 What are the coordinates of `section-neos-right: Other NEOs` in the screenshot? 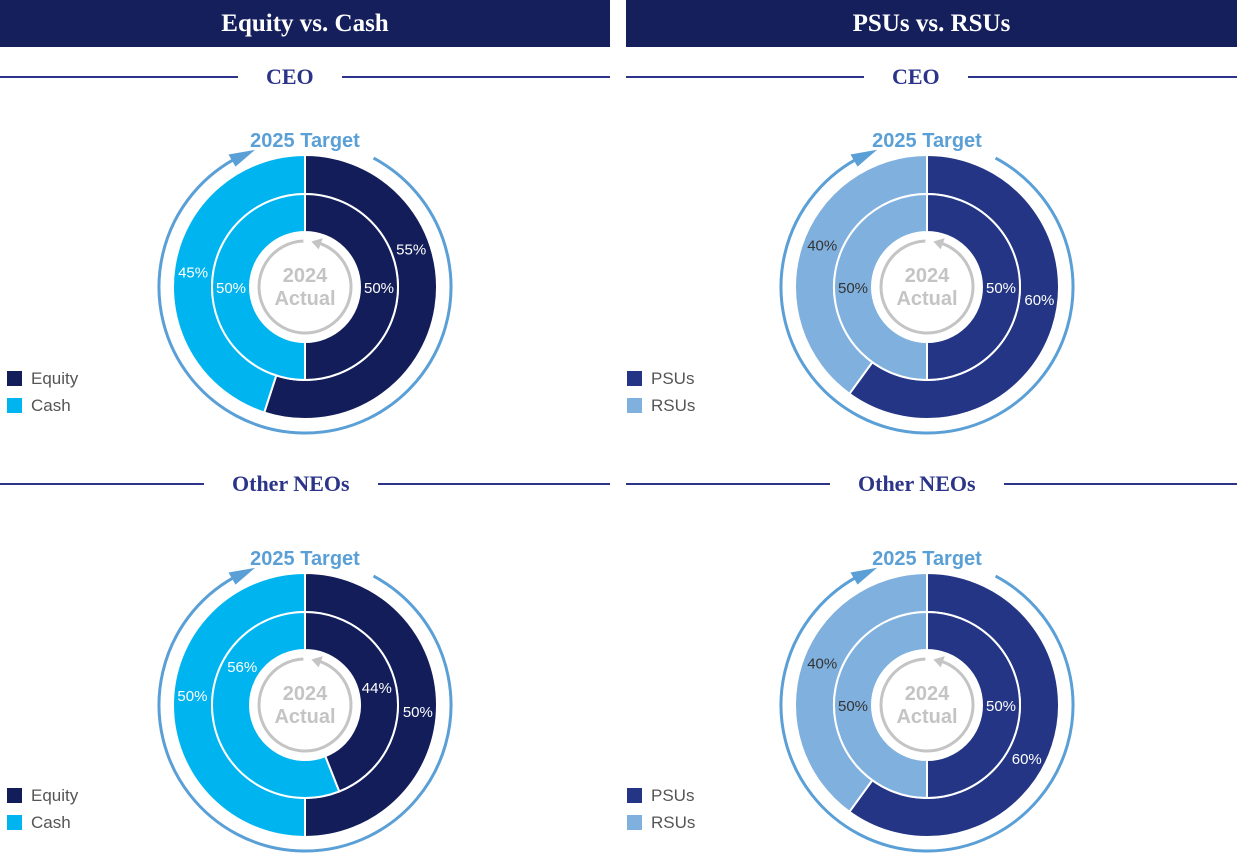 It's located at (931, 484).